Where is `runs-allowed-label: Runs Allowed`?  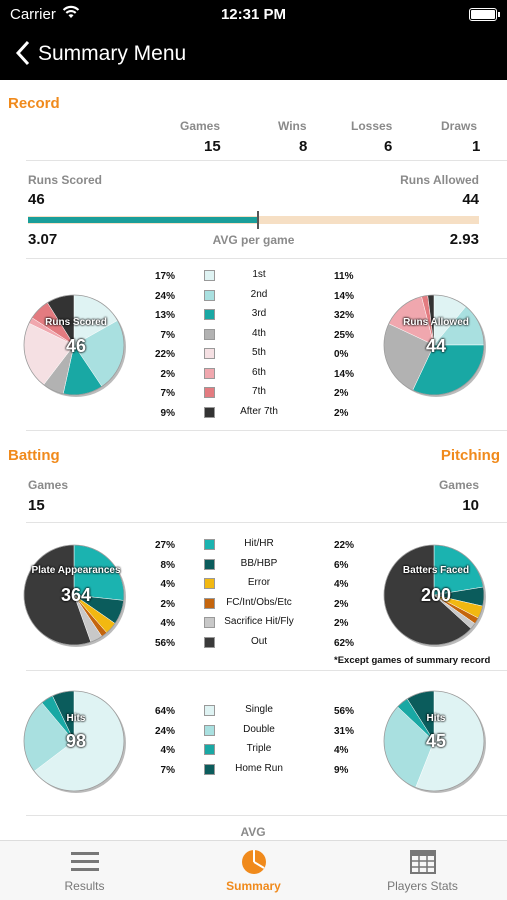 runs-allowed-label: Runs Allowed is located at coordinates (439, 180).